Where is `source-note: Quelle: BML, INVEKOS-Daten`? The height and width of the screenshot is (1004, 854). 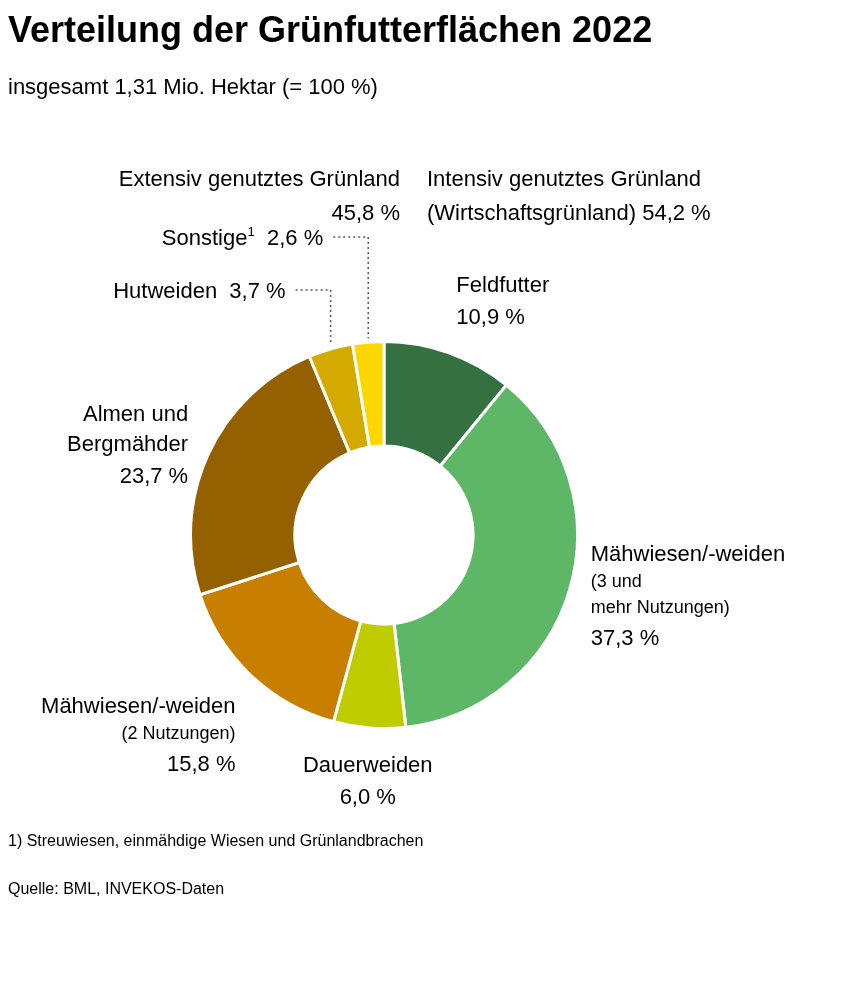 source-note: Quelle: BML, INVEKOS-Daten is located at coordinates (117, 889).